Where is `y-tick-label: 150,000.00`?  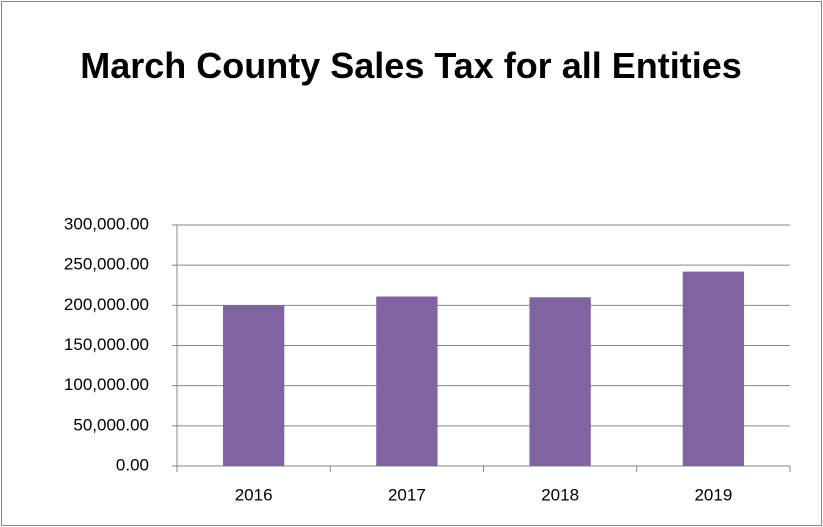 y-tick-label: 150,000.00 is located at coordinates (106, 344).